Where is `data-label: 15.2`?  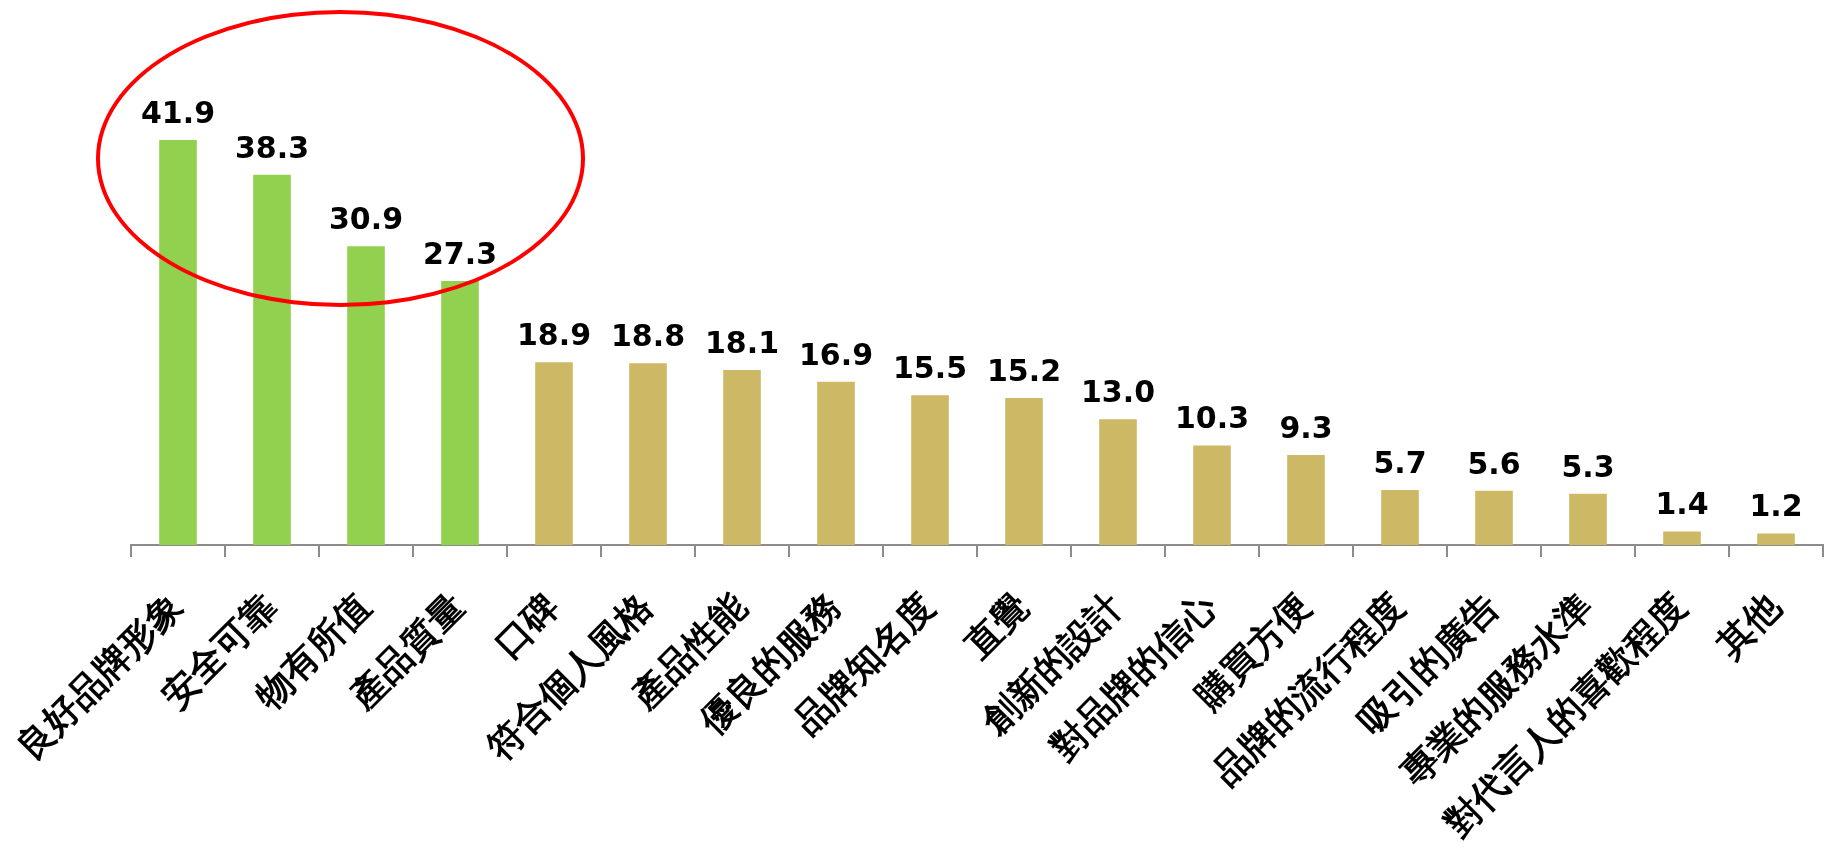 data-label: 15.2 is located at coordinates (1024, 371).